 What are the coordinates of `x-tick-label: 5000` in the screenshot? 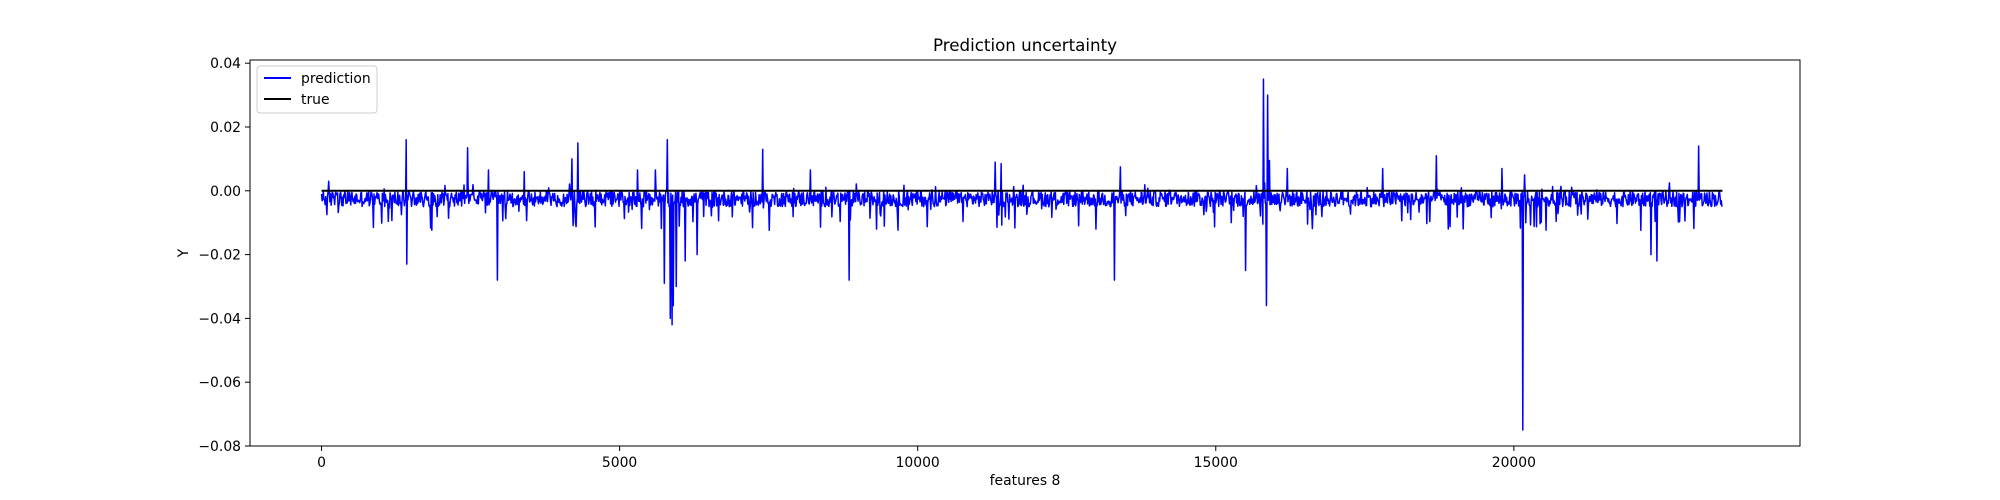 It's located at (619, 463).